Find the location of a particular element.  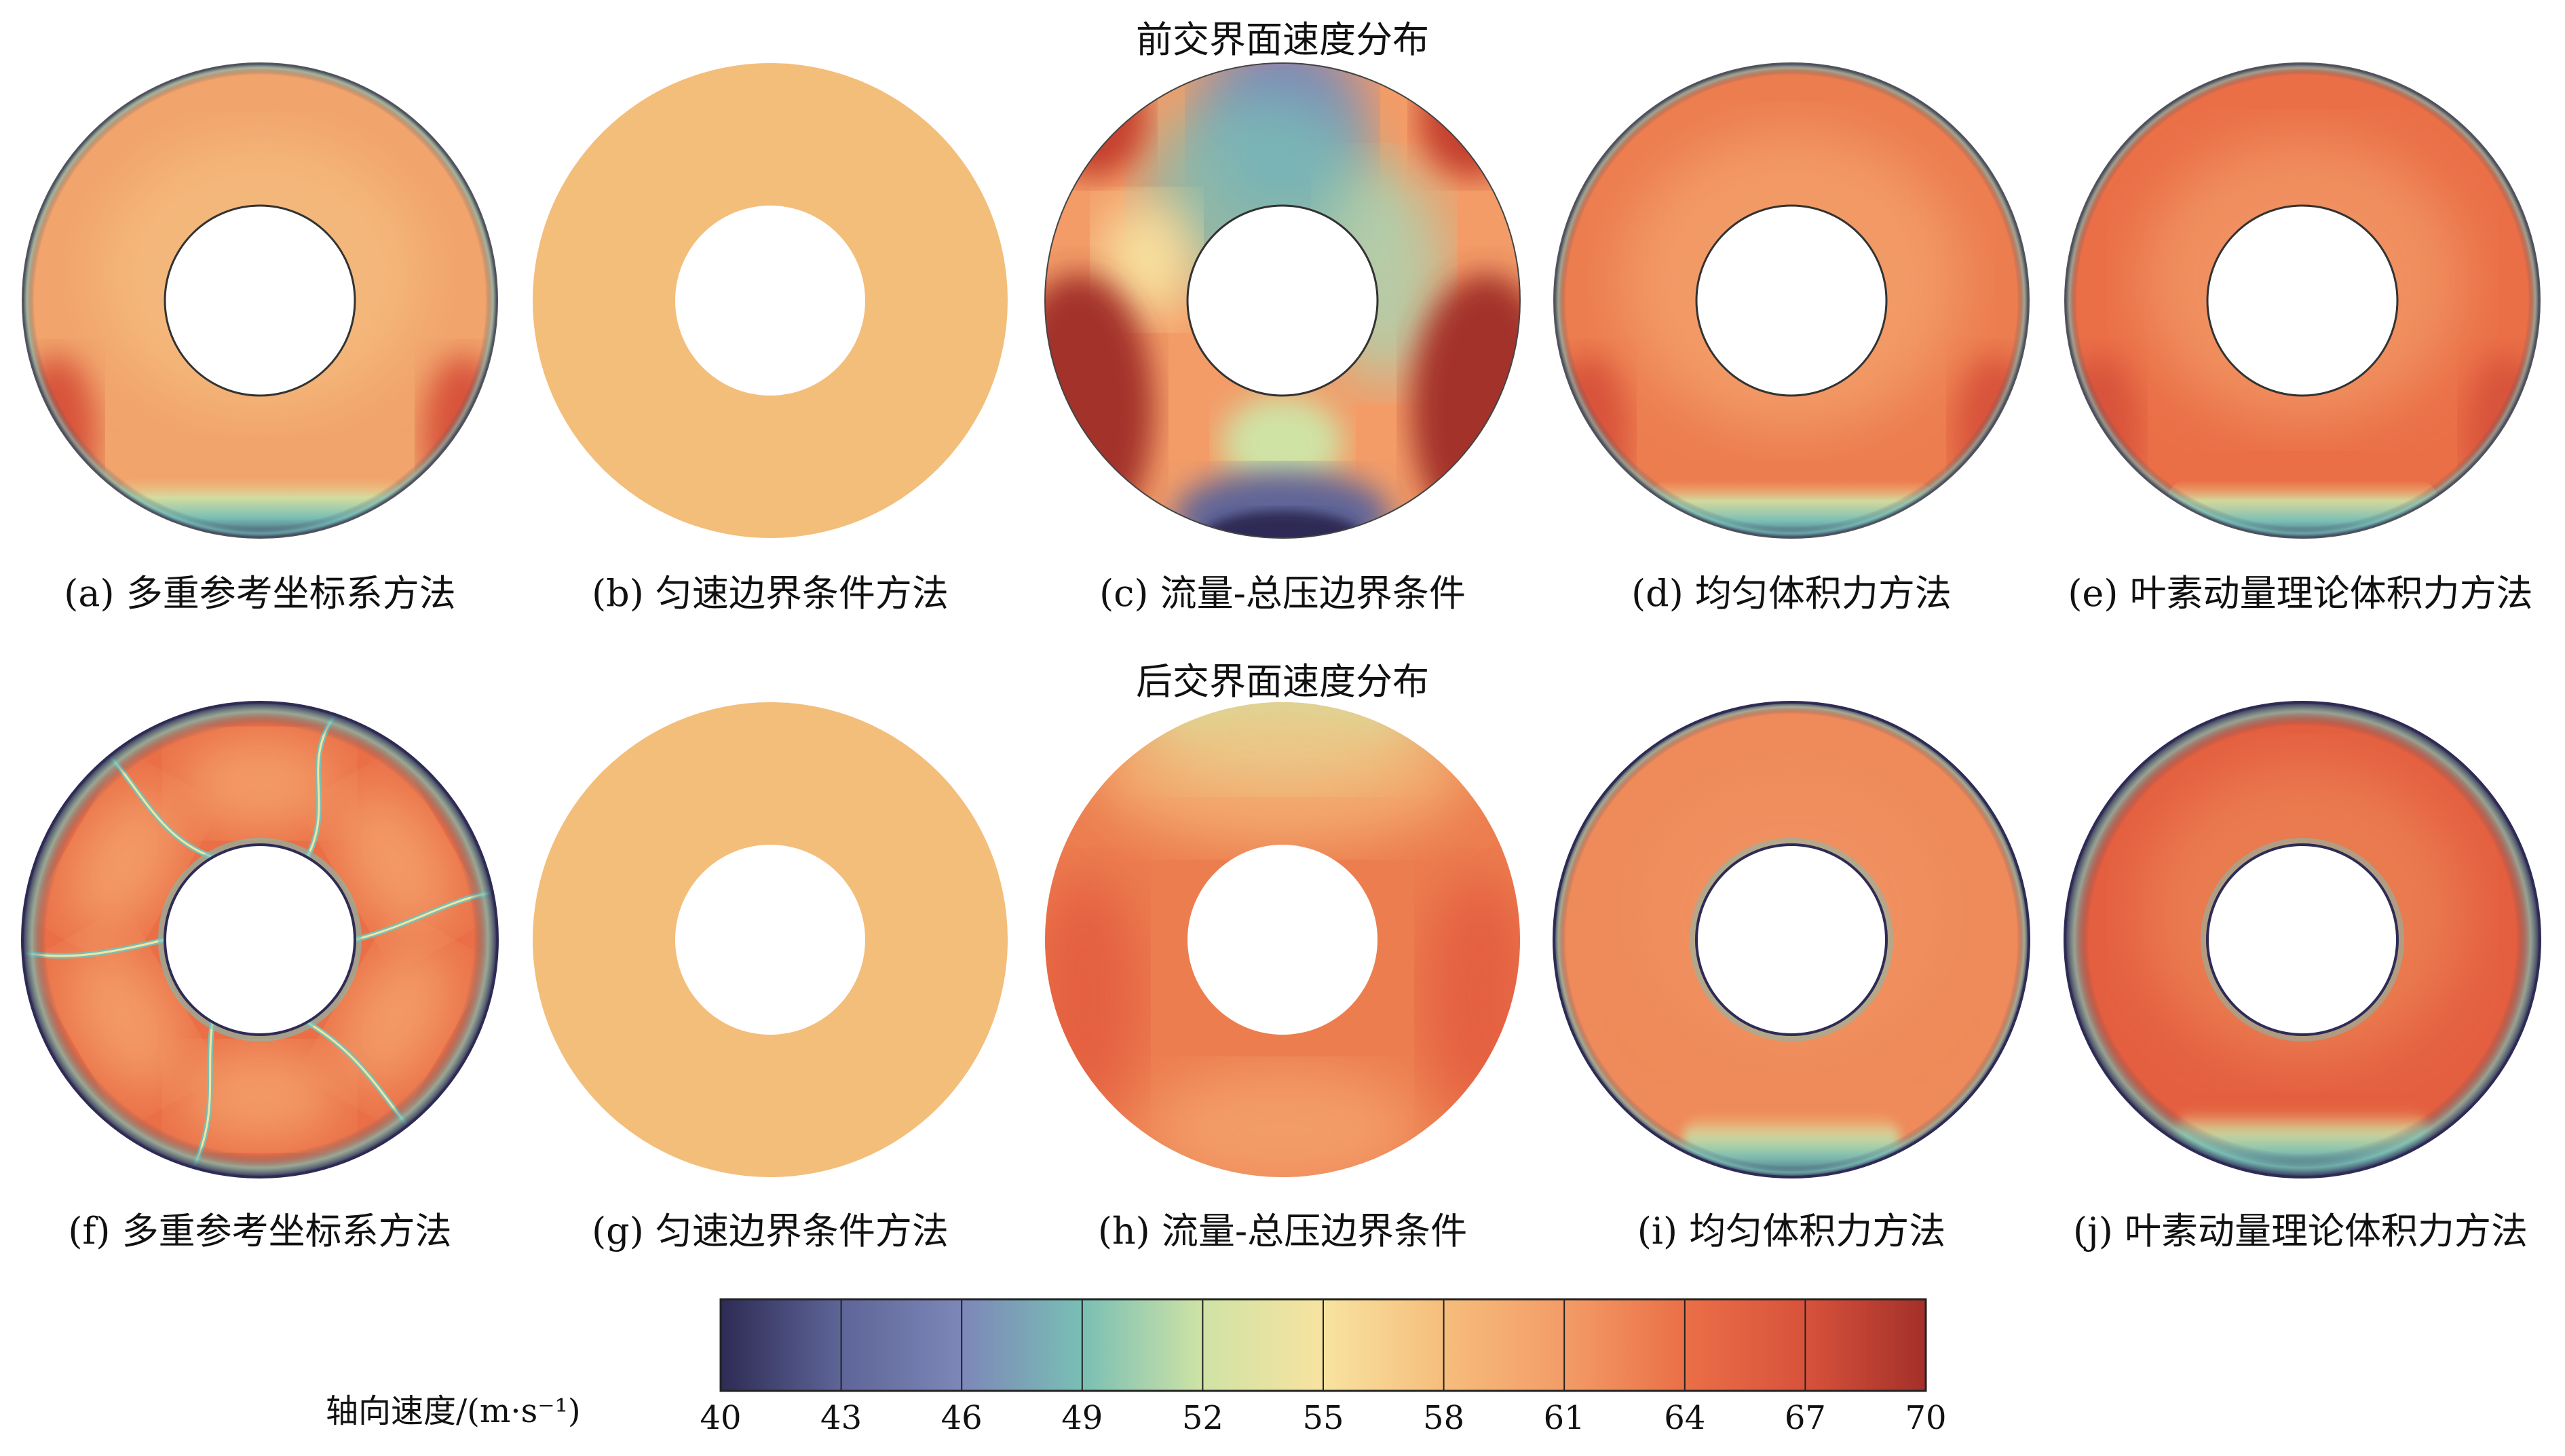

disc-d is located at coordinates (1791, 300).